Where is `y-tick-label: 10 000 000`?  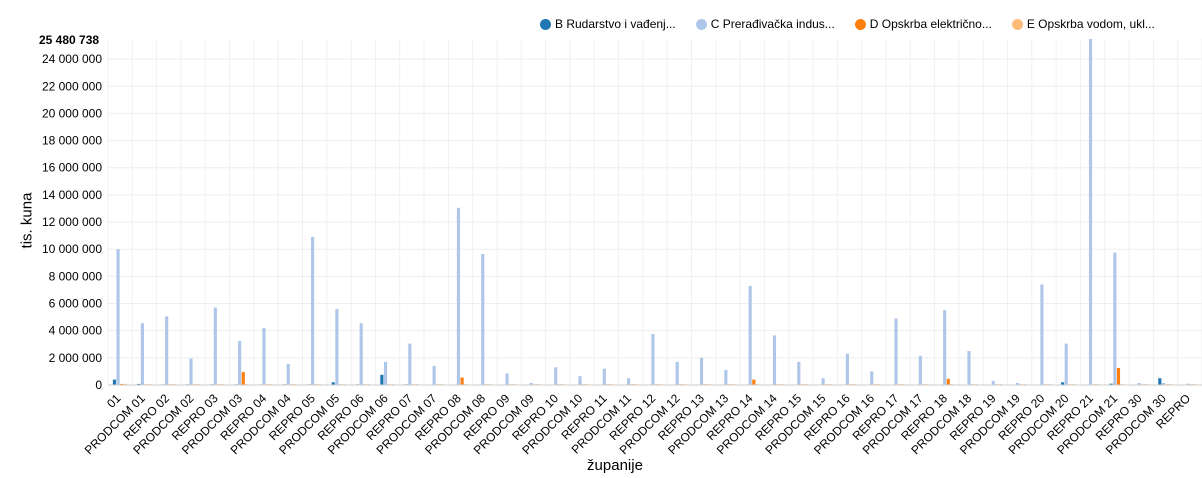
y-tick-label: 10 000 000 is located at coordinates (72, 249).